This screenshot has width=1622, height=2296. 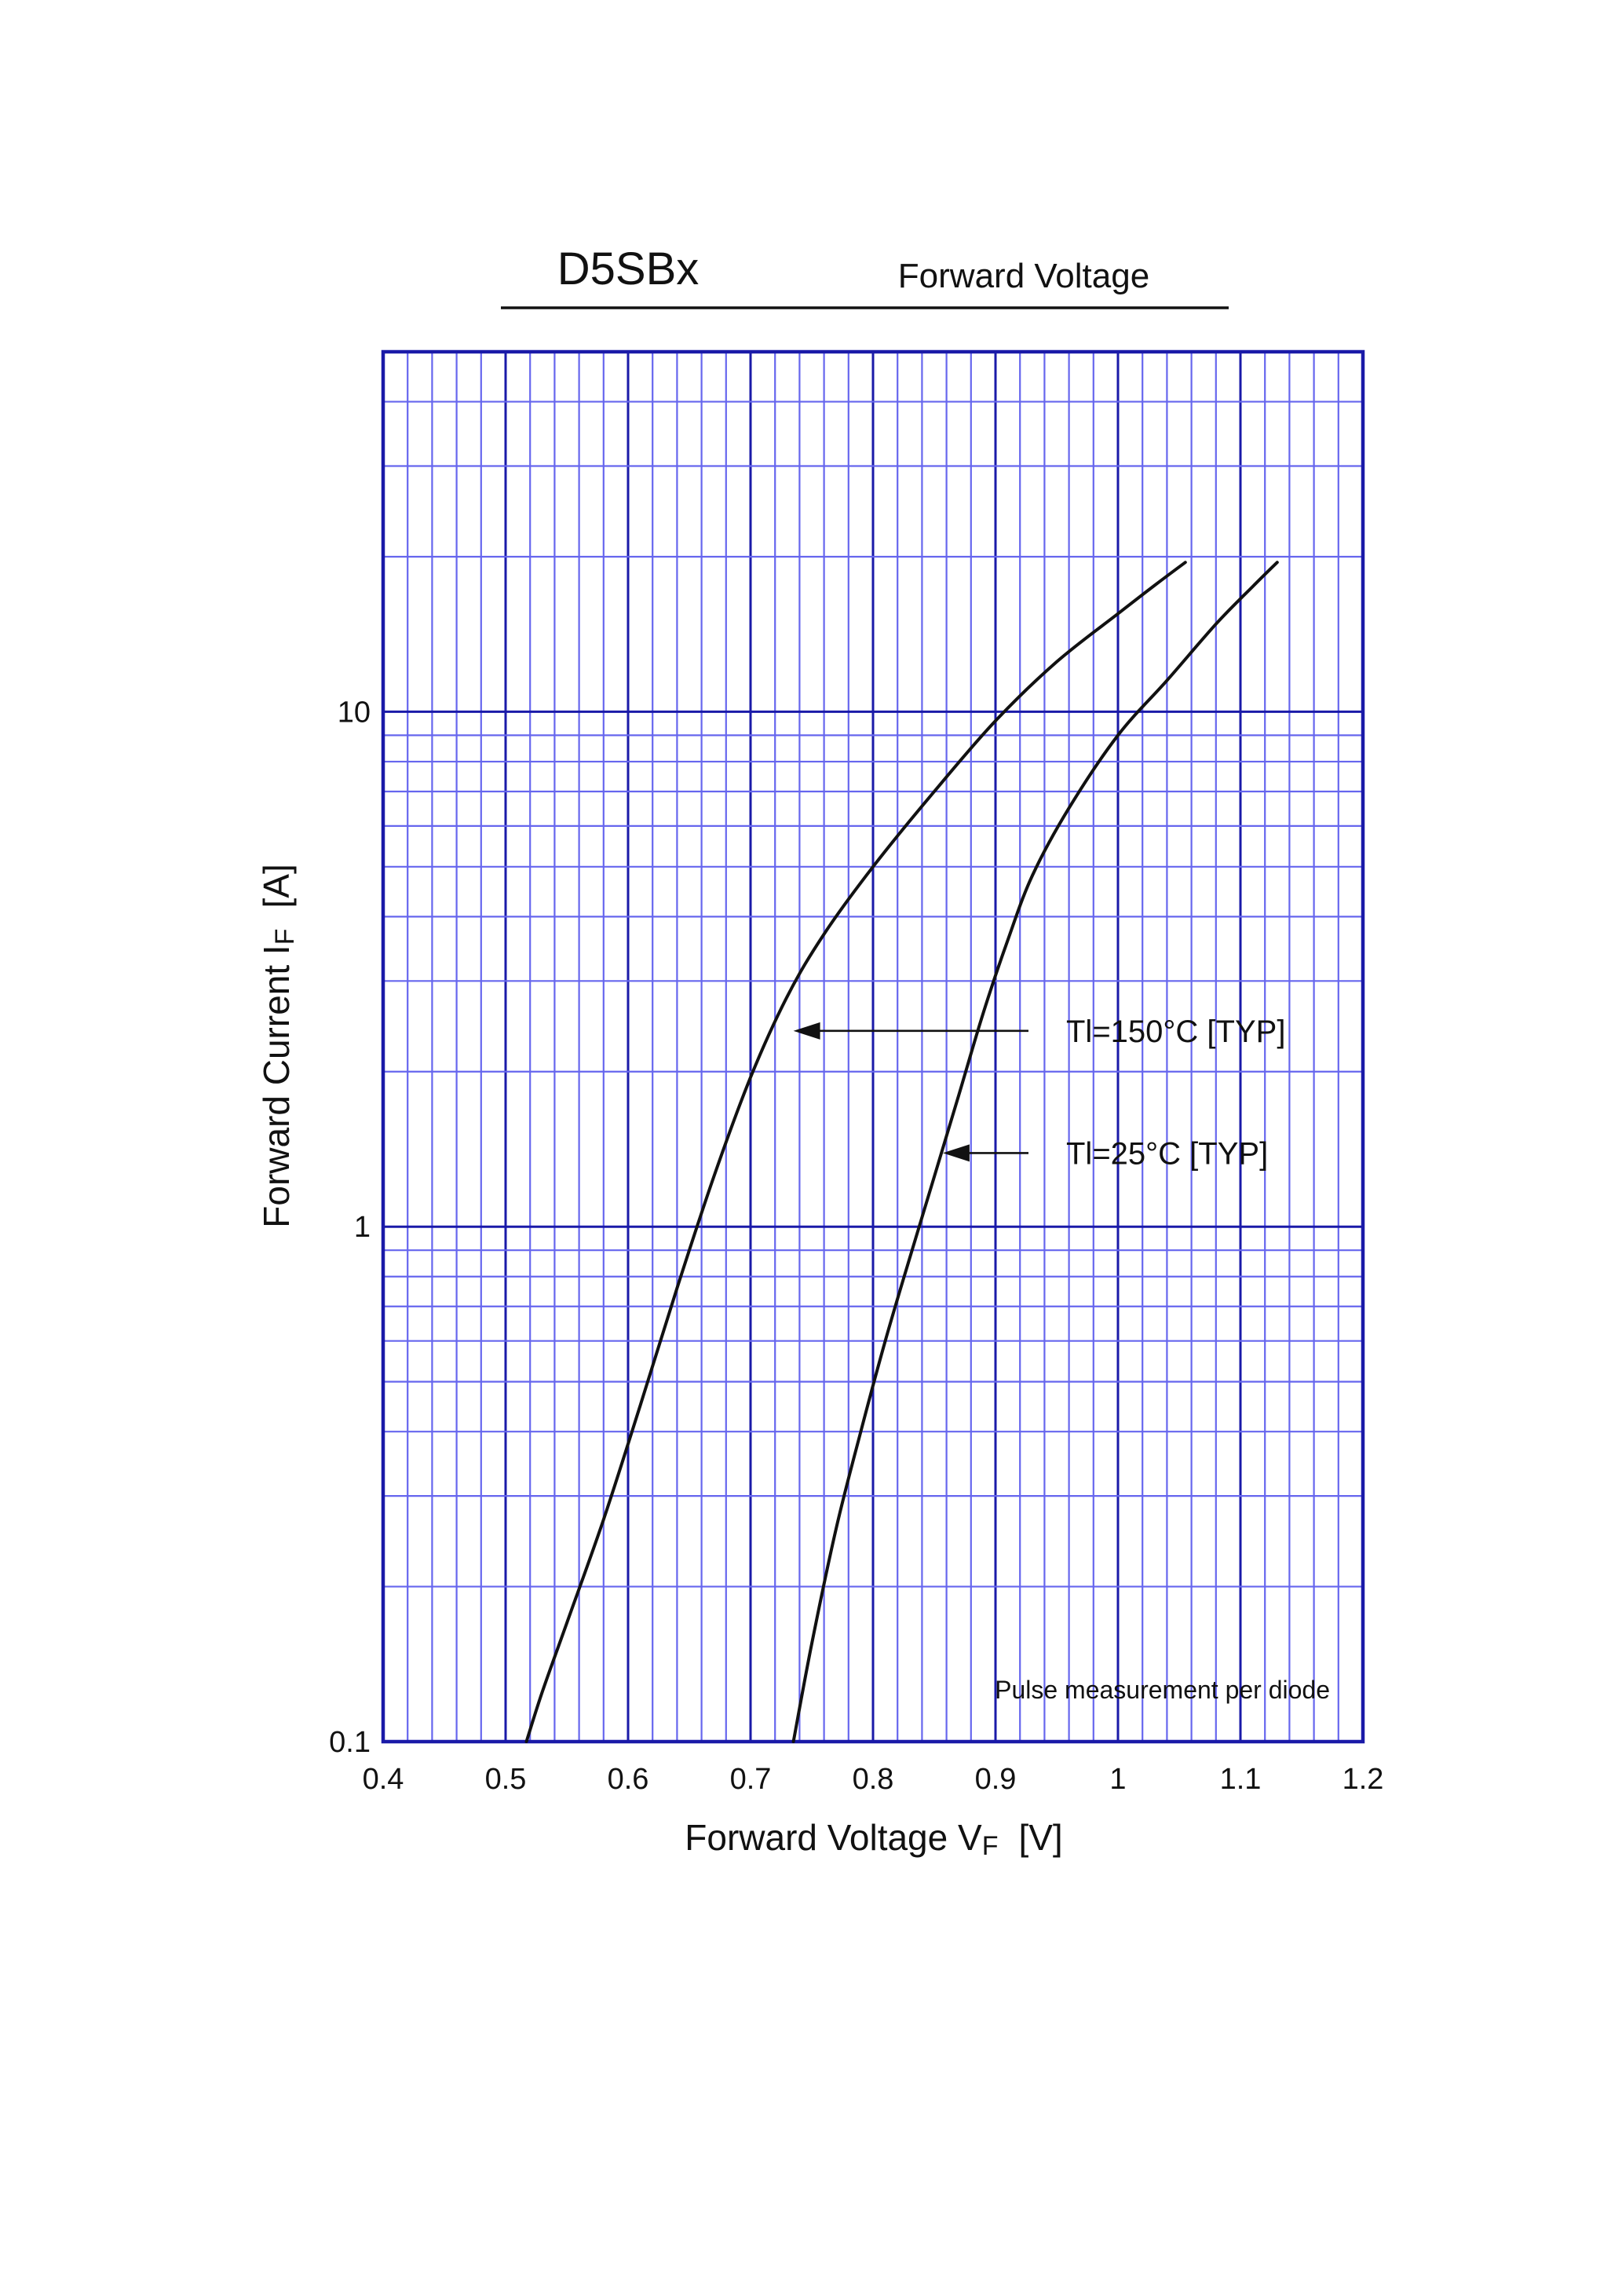 What do you see at coordinates (1167, 1154) in the screenshot?
I see `annotation-label-25c: Tl=25°C [TYP]` at bounding box center [1167, 1154].